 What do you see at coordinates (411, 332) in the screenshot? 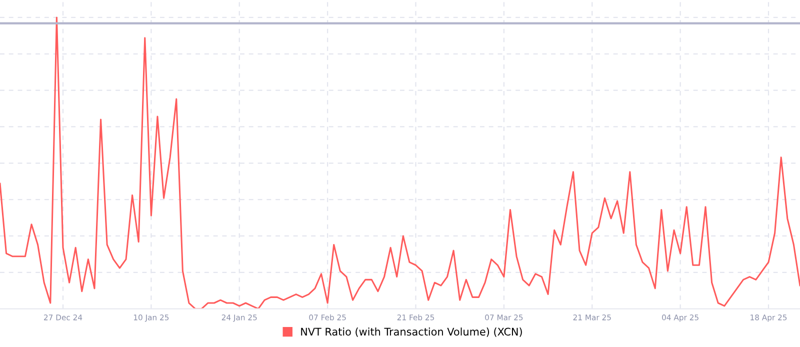
I see `legend-label: NVT Ratio (with Transaction Volume) (XCN)` at bounding box center [411, 332].